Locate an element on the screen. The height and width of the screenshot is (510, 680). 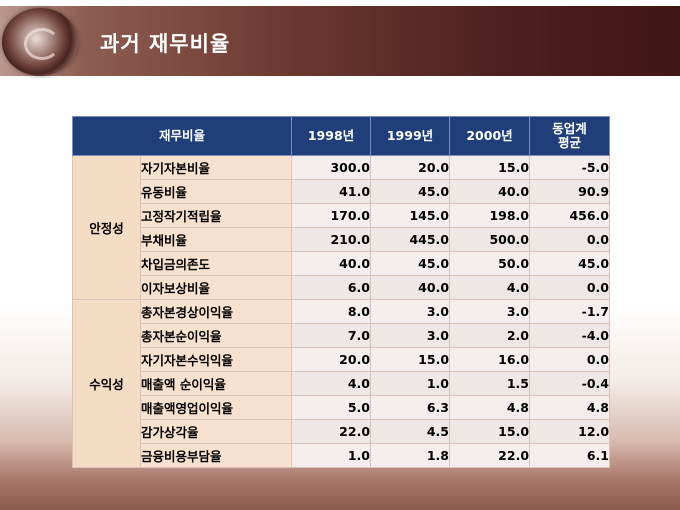
value-cell-v1998: 8.0 is located at coordinates (331, 311).